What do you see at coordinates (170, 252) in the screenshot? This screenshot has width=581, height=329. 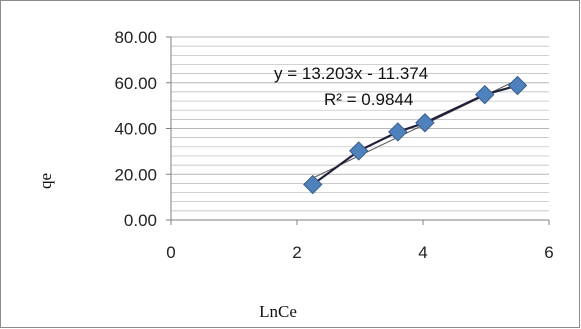 I see `x-tick-label: 0` at bounding box center [170, 252].